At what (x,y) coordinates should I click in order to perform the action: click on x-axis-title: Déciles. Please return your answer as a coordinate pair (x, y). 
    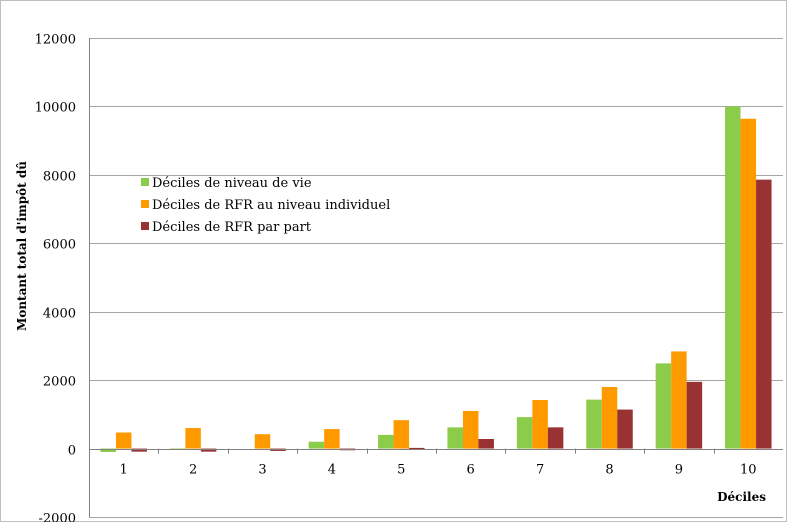
    Looking at the image, I should click on (741, 497).